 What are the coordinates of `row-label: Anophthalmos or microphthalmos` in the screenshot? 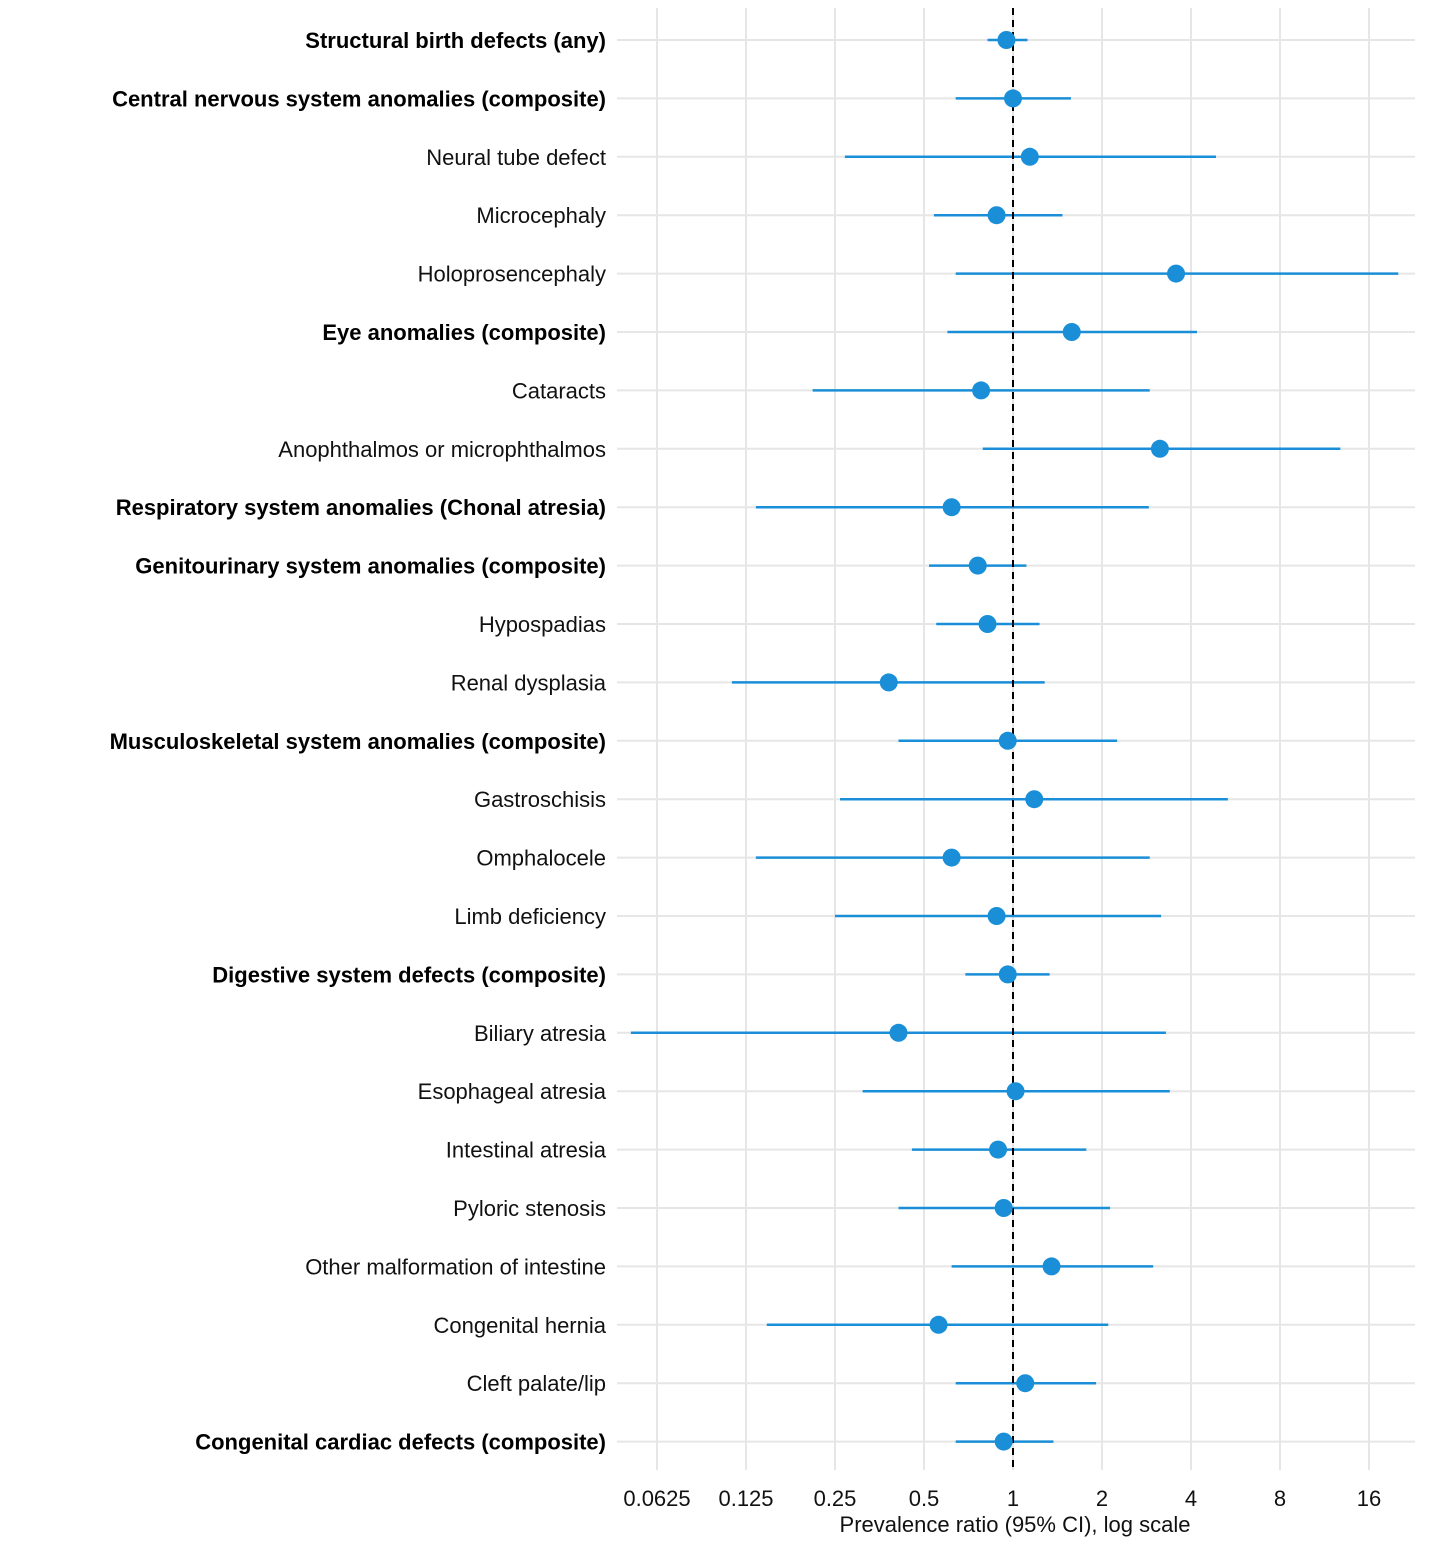 It's located at (442, 449).